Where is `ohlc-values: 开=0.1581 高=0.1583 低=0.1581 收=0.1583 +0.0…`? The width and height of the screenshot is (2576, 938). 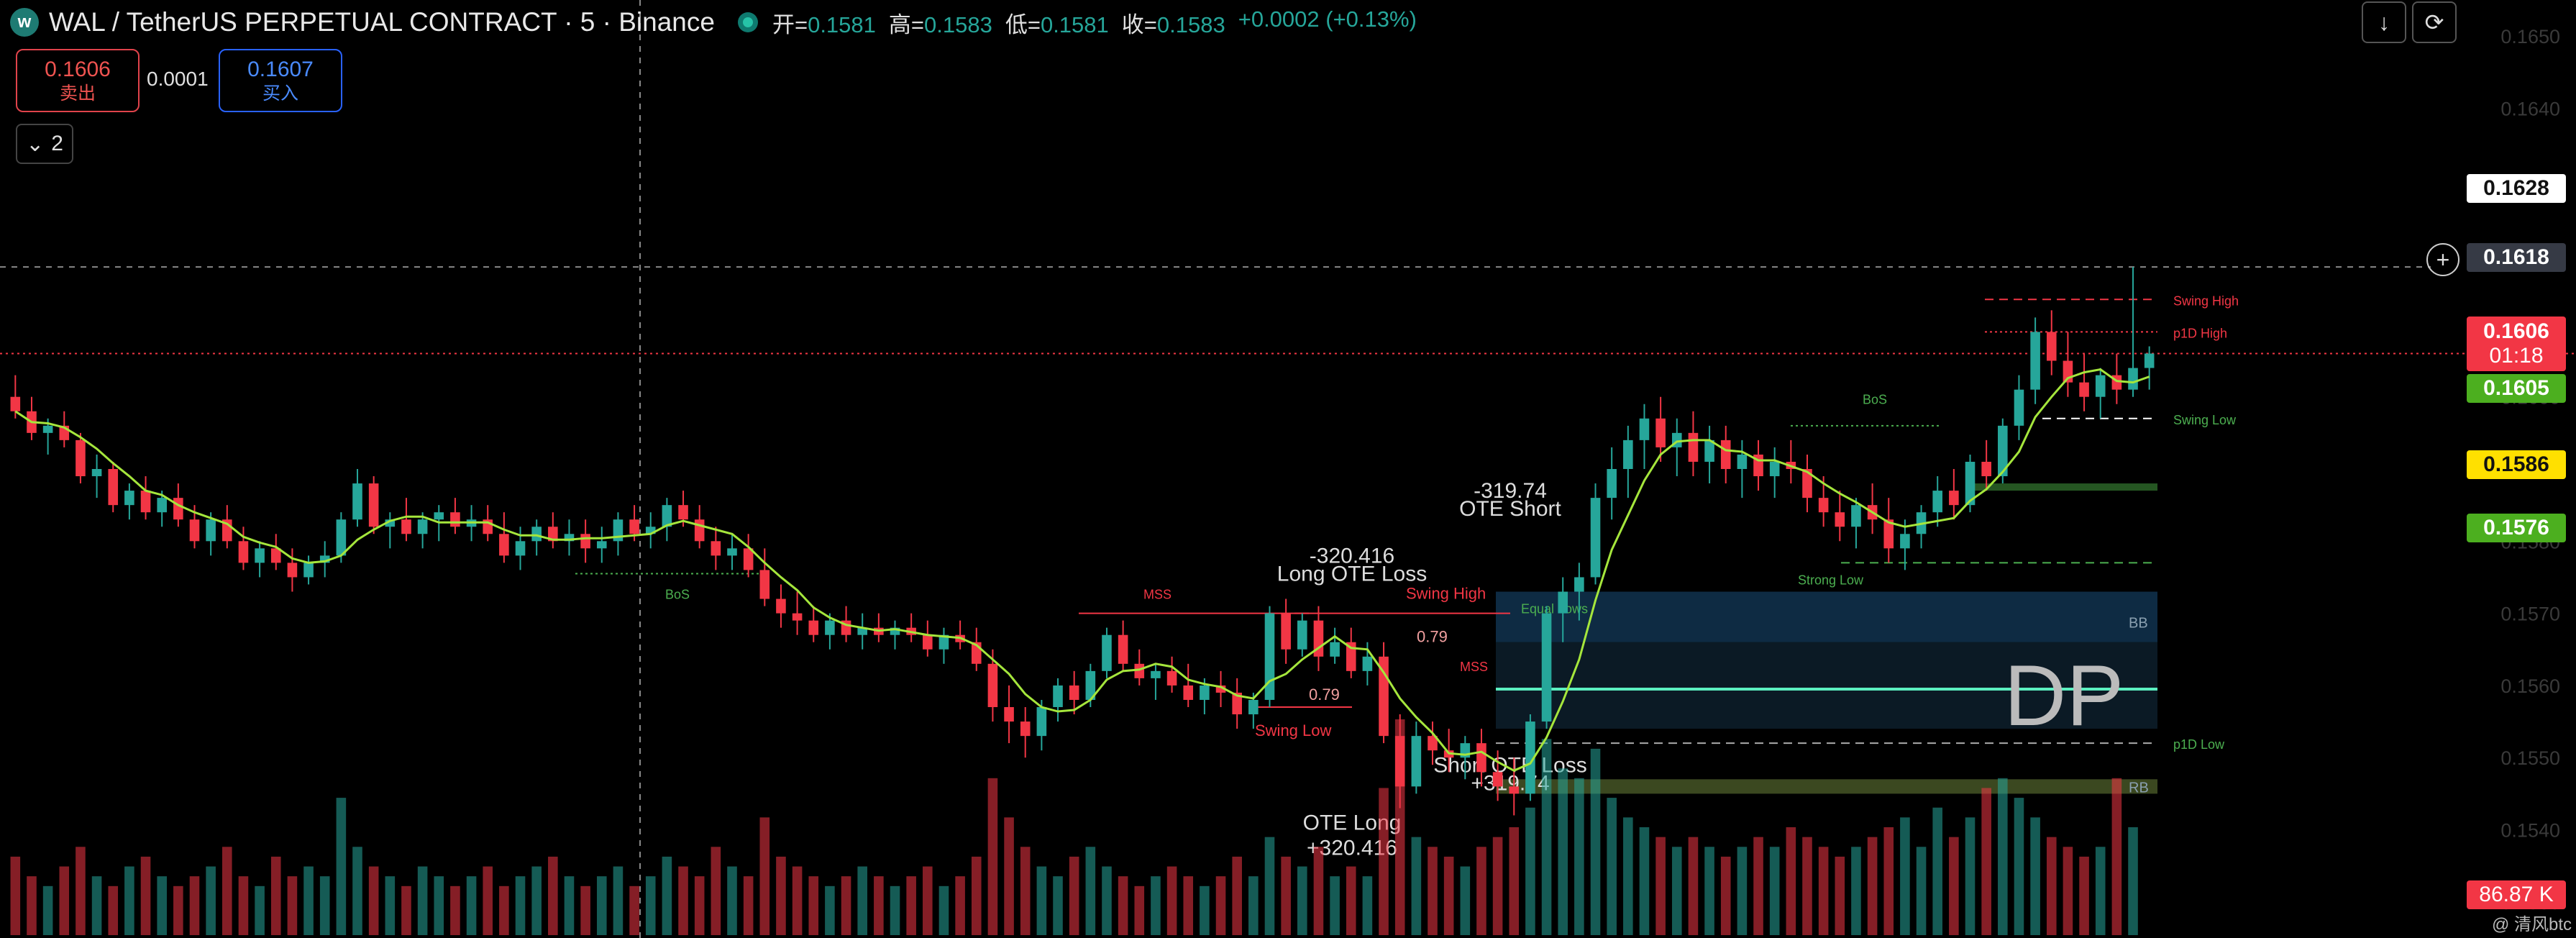 ohlc-values: 开=0.1581 高=0.1583 低=0.1581 收=0.1583 +0.0… is located at coordinates (1094, 22).